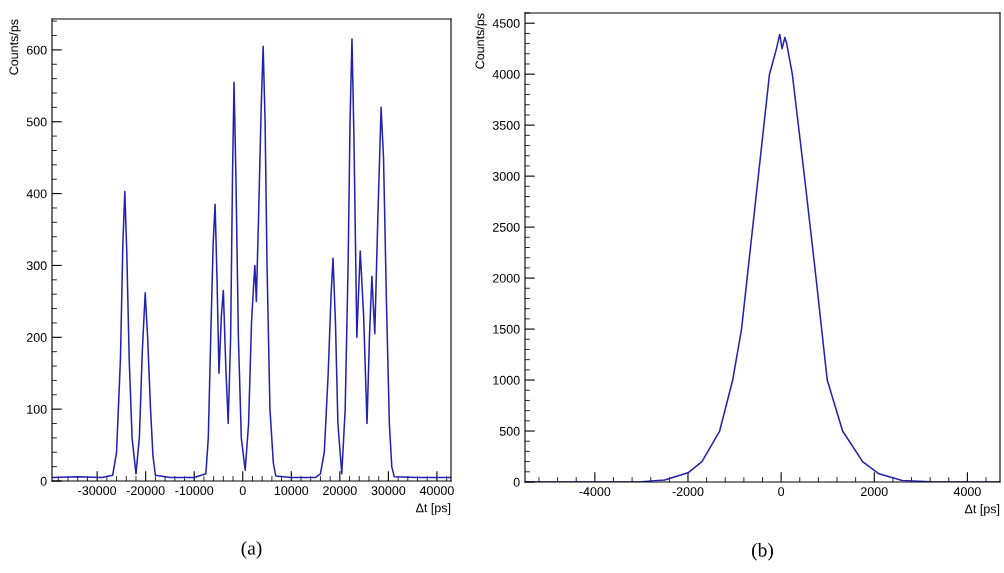  Describe the element at coordinates (36, 194) in the screenshot. I see `y-tick-label: 400` at that location.